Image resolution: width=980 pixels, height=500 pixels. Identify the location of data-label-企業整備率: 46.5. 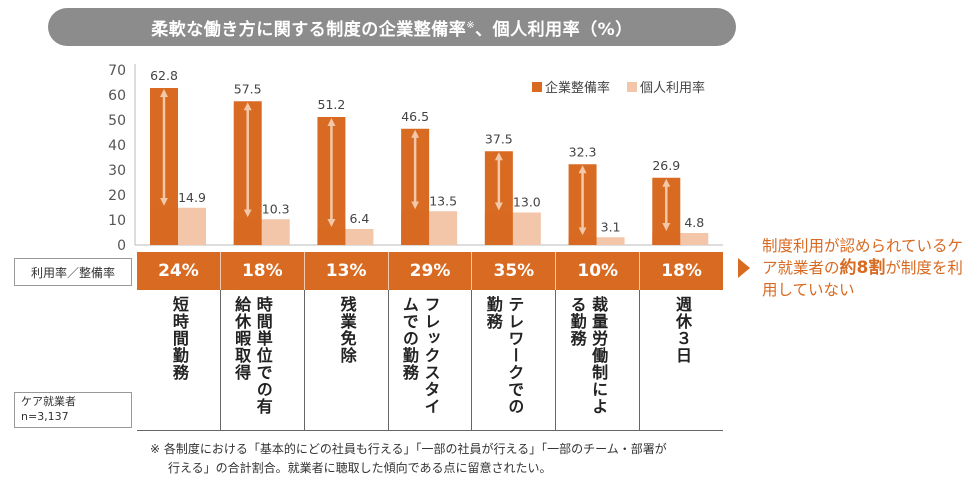
(415, 116).